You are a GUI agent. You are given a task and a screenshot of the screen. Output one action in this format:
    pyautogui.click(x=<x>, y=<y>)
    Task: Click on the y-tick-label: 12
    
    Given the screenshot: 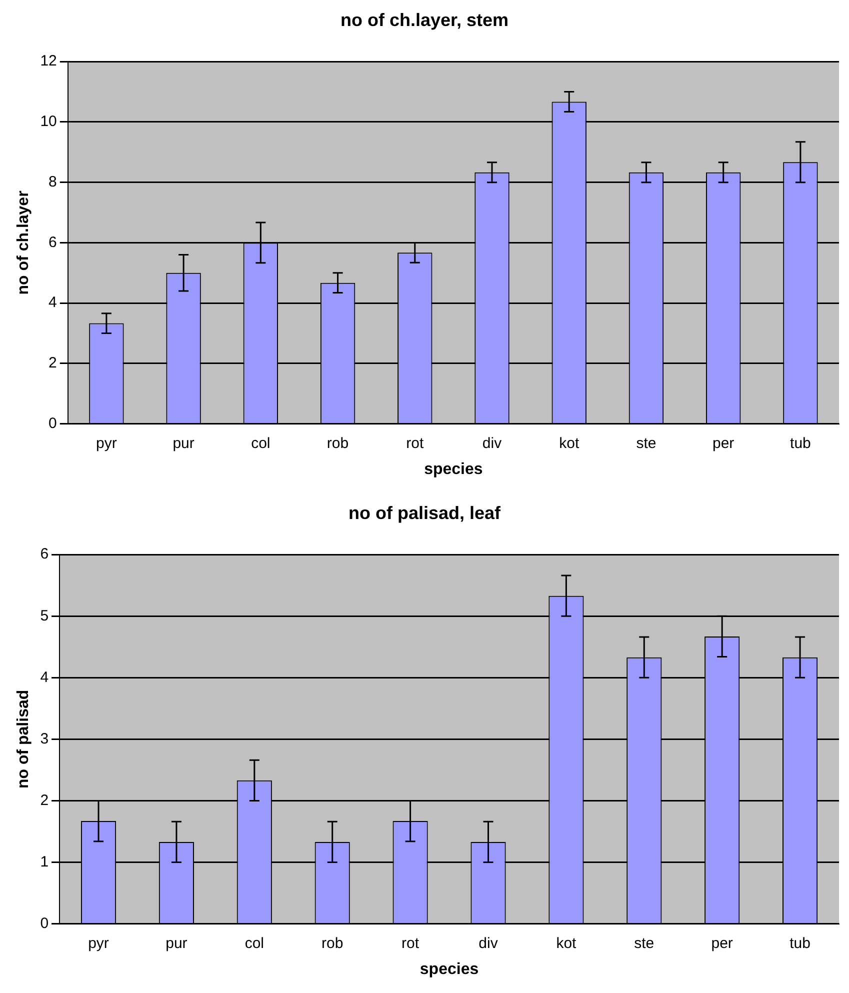 What is the action you would take?
    pyautogui.click(x=48, y=61)
    